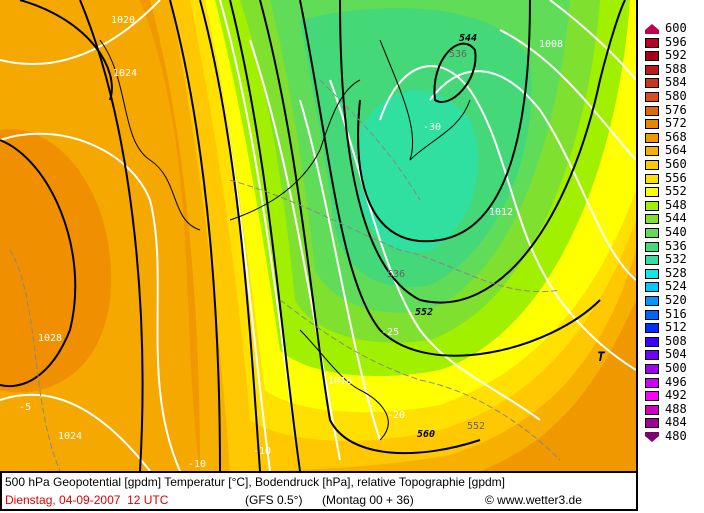 This screenshot has height=513, width=704. I want to click on legend-value: 560, so click(676, 164).